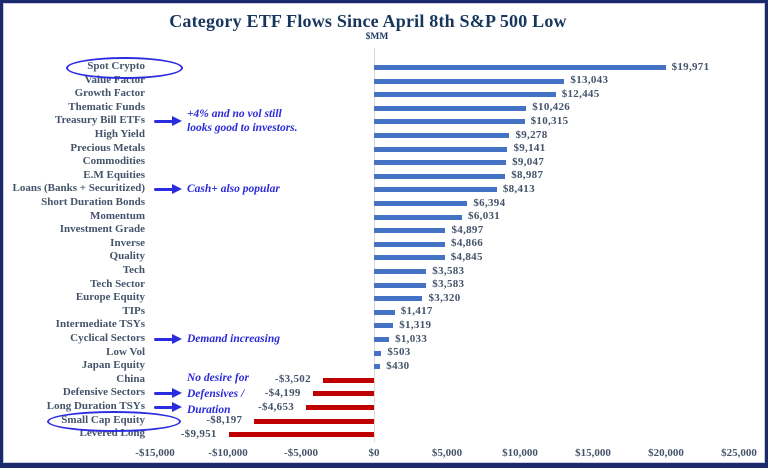 The image size is (768, 468). What do you see at coordinates (119, 134) in the screenshot?
I see `category-label: High Yield` at bounding box center [119, 134].